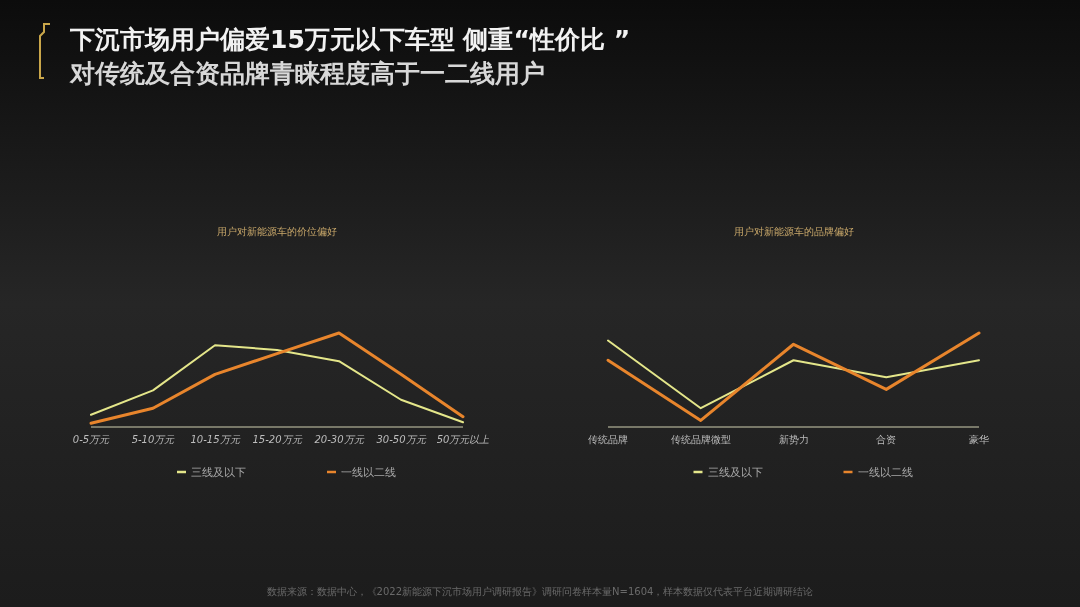 The height and width of the screenshot is (607, 1080). What do you see at coordinates (215, 439) in the screenshot?
I see `x-tick-label: 10-15万元` at bounding box center [215, 439].